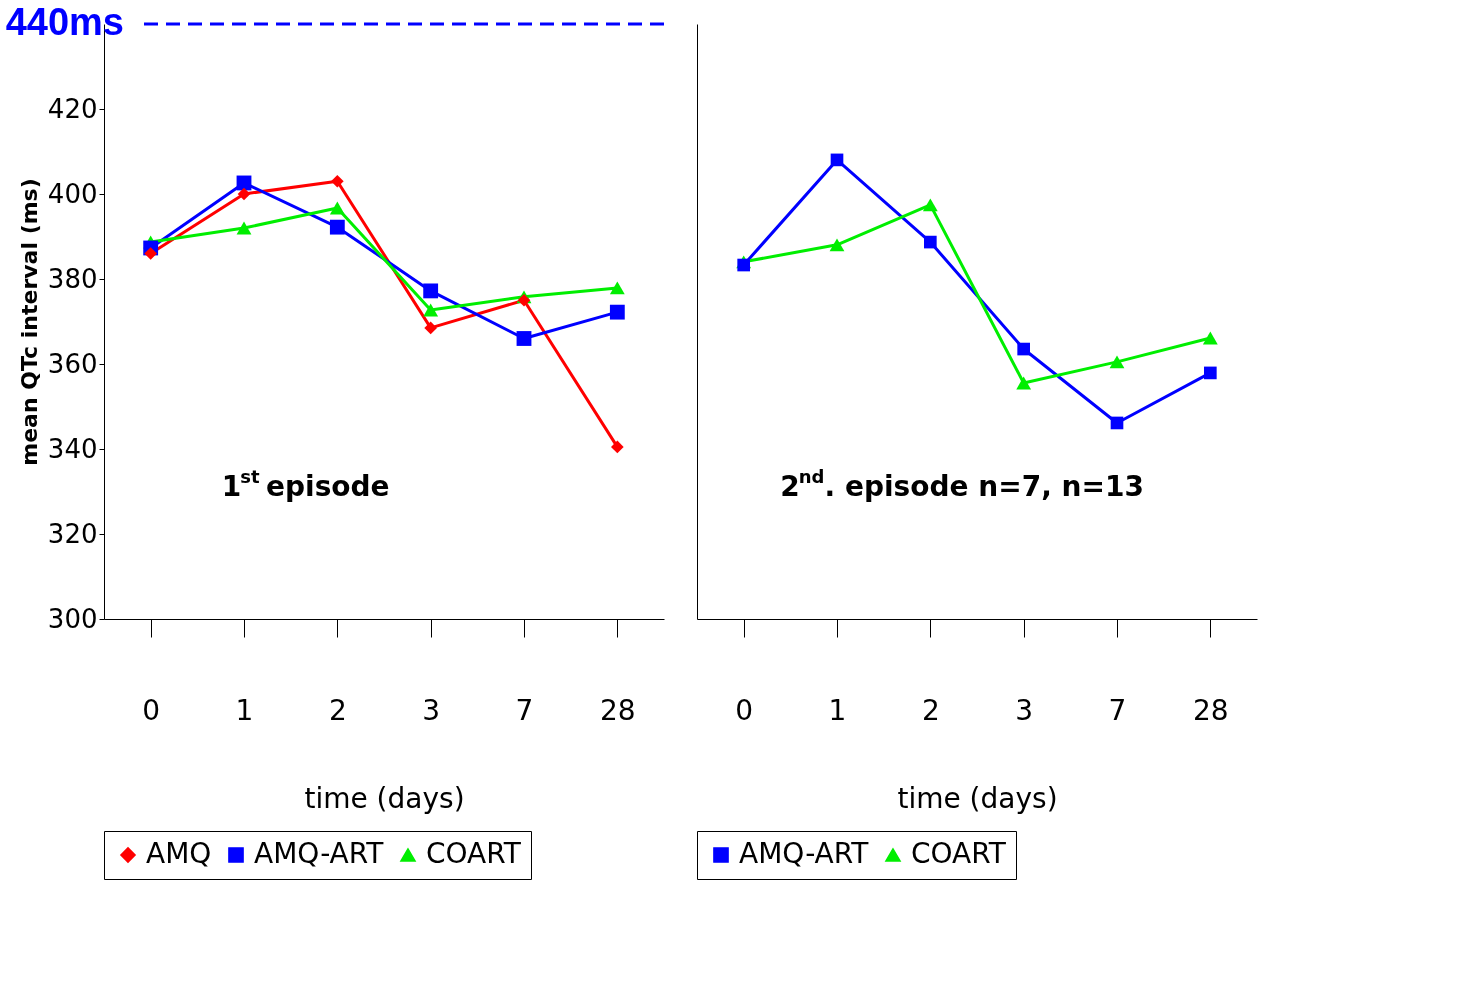  What do you see at coordinates (29, 322) in the screenshot?
I see `y-axis-title: mean QTc interval (ms)` at bounding box center [29, 322].